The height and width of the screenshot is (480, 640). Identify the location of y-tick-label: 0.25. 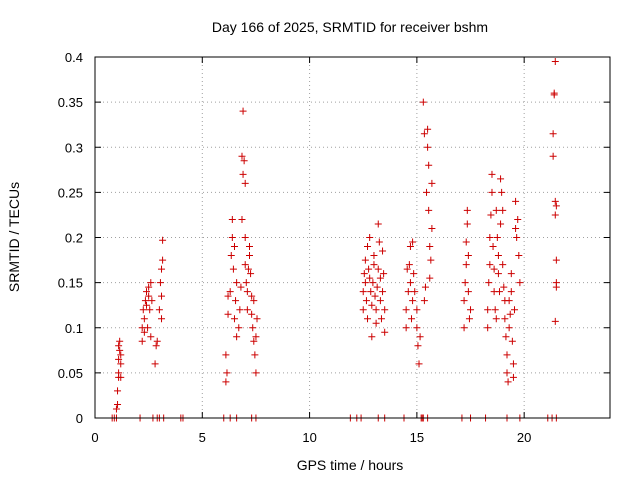
(70, 192).